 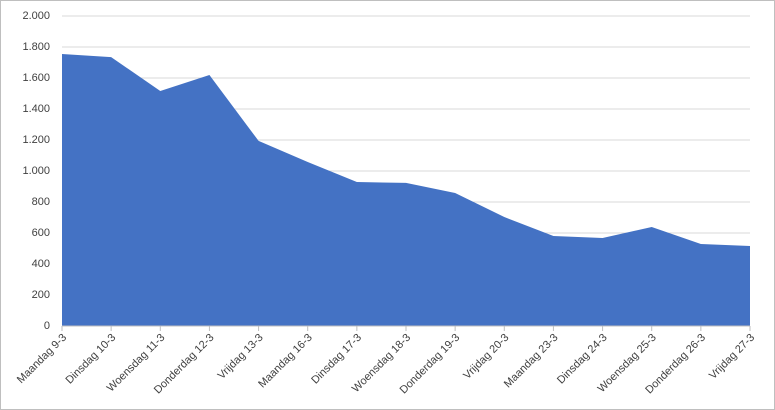 What do you see at coordinates (41, 264) in the screenshot?
I see `y-tick-label: 400` at bounding box center [41, 264].